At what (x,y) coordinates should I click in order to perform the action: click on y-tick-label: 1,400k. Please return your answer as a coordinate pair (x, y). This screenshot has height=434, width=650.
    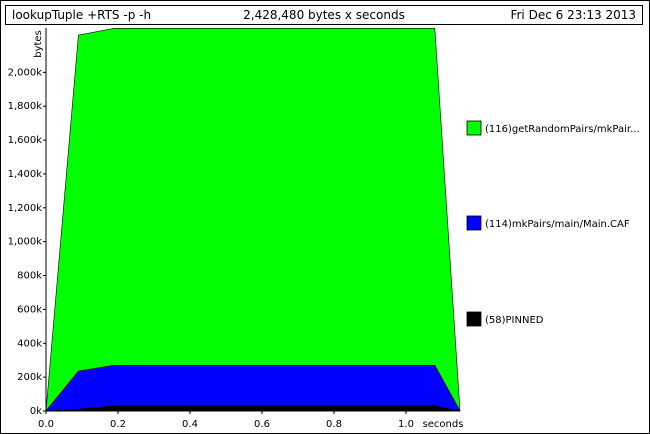
    Looking at the image, I should click on (25, 174).